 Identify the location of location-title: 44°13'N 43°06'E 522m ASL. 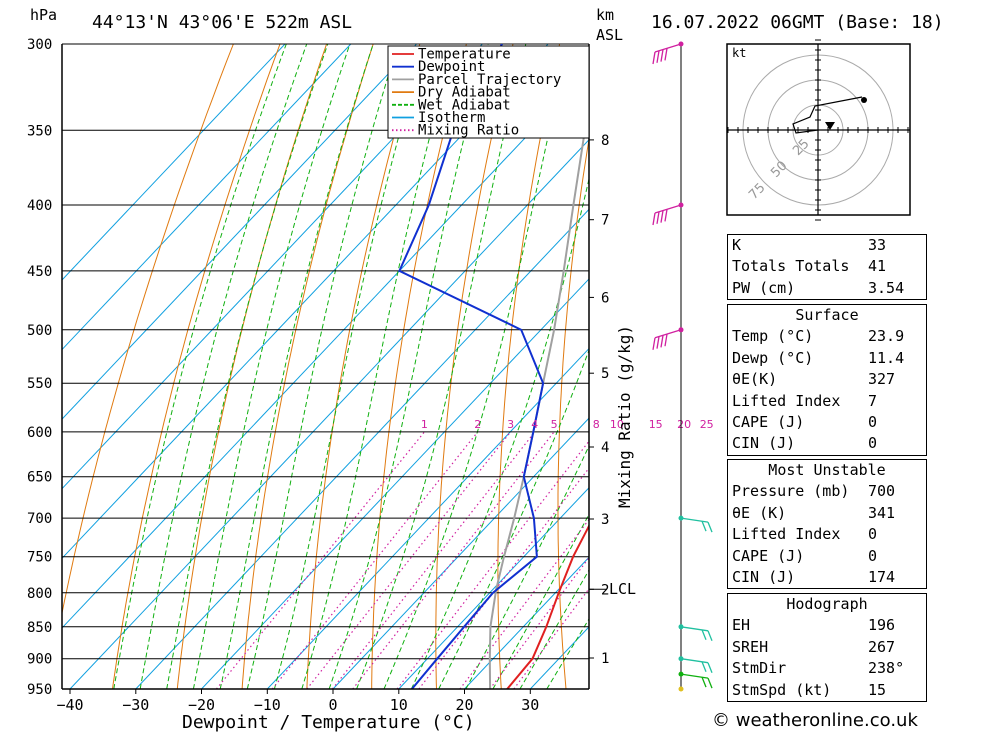
(222, 22).